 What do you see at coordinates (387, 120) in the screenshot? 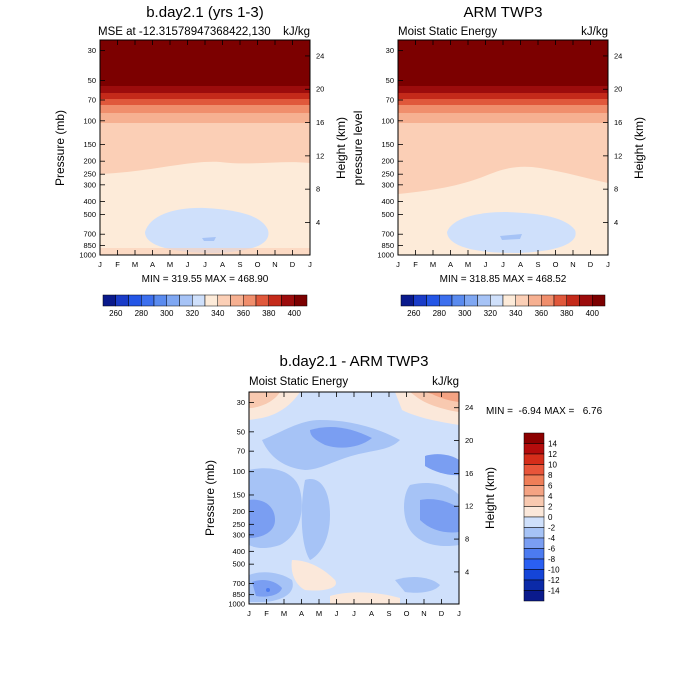
I see `p2-ytick-label: 100` at bounding box center [387, 120].